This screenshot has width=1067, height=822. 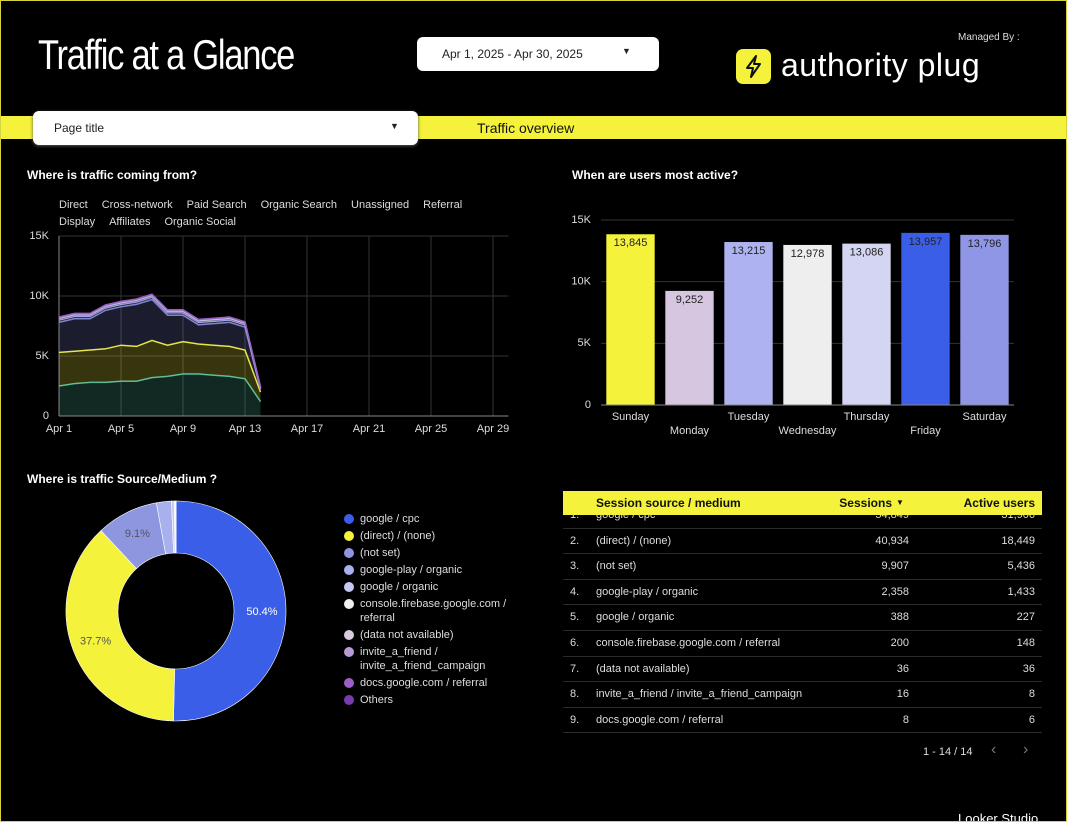 I want to click on column-header: Active users, so click(x=999, y=503).